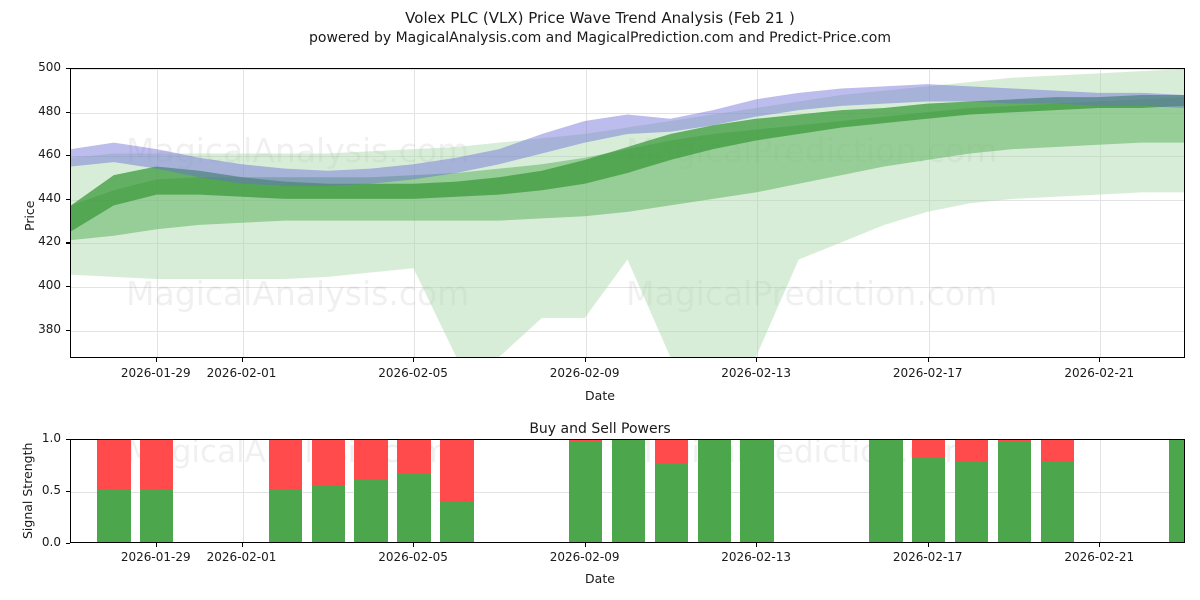  I want to click on y-tick-label: 380, so click(49, 328).